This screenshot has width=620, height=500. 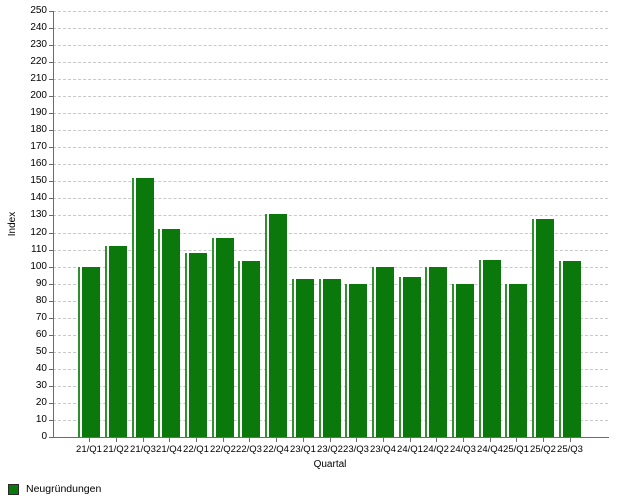 I want to click on y-axis-tick-label: 150, so click(x=38, y=180).